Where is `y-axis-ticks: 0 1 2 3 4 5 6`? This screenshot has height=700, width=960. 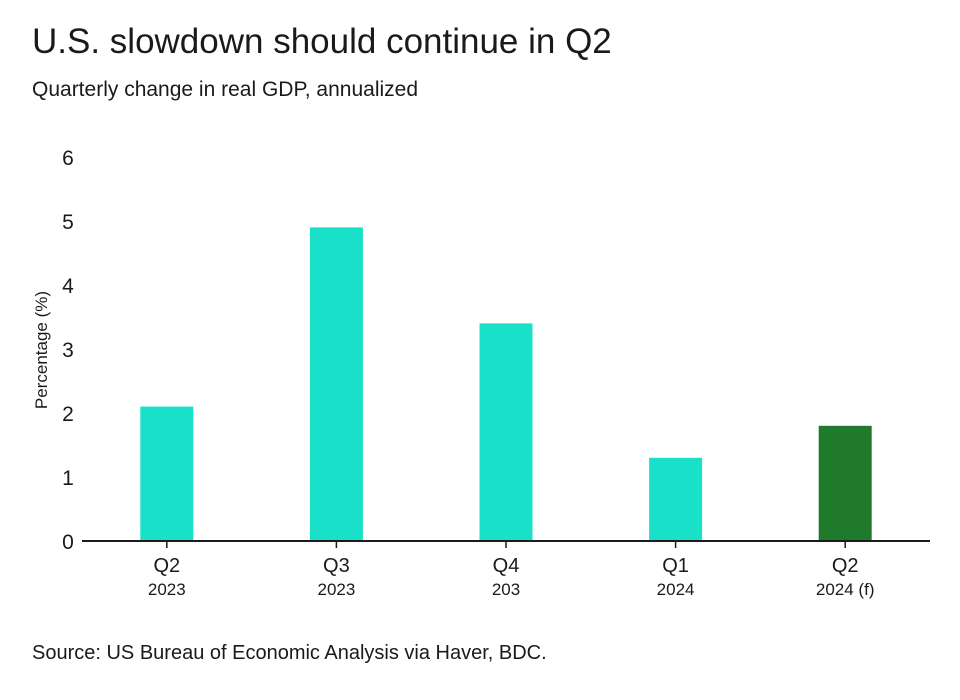
y-axis-ticks: 0 1 2 3 4 5 6 is located at coordinates (68, 350).